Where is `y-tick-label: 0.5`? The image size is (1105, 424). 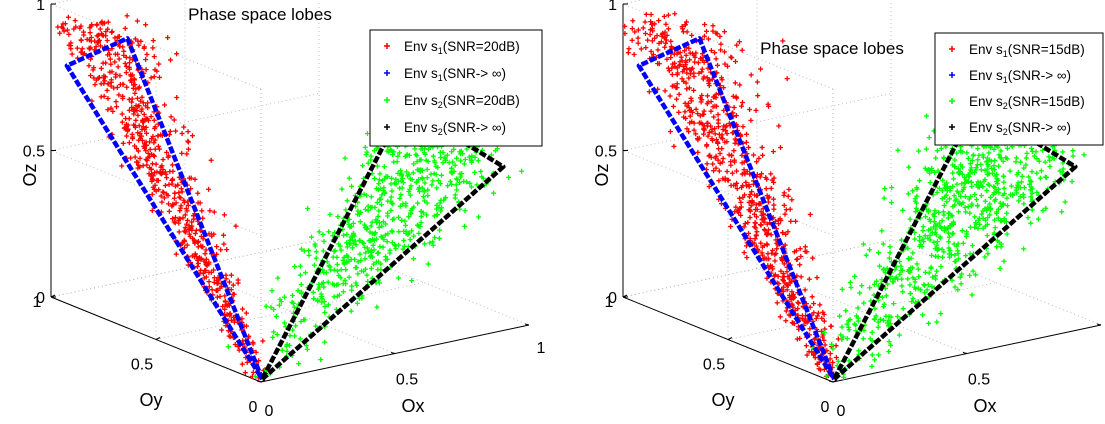 y-tick-label: 0.5 is located at coordinates (142, 365).